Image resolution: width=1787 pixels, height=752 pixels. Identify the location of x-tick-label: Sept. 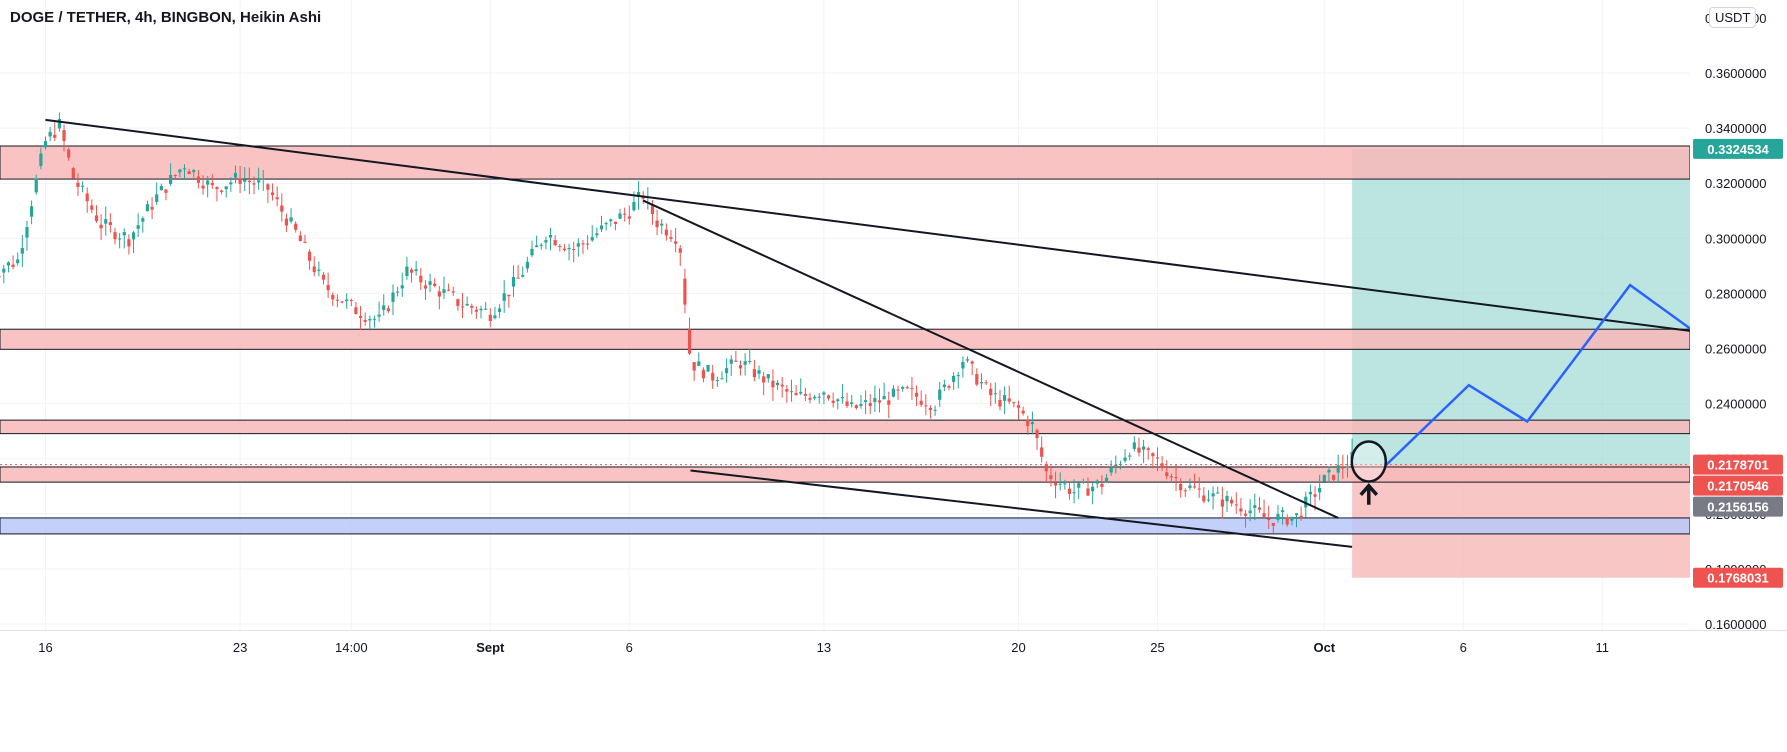
(490, 647).